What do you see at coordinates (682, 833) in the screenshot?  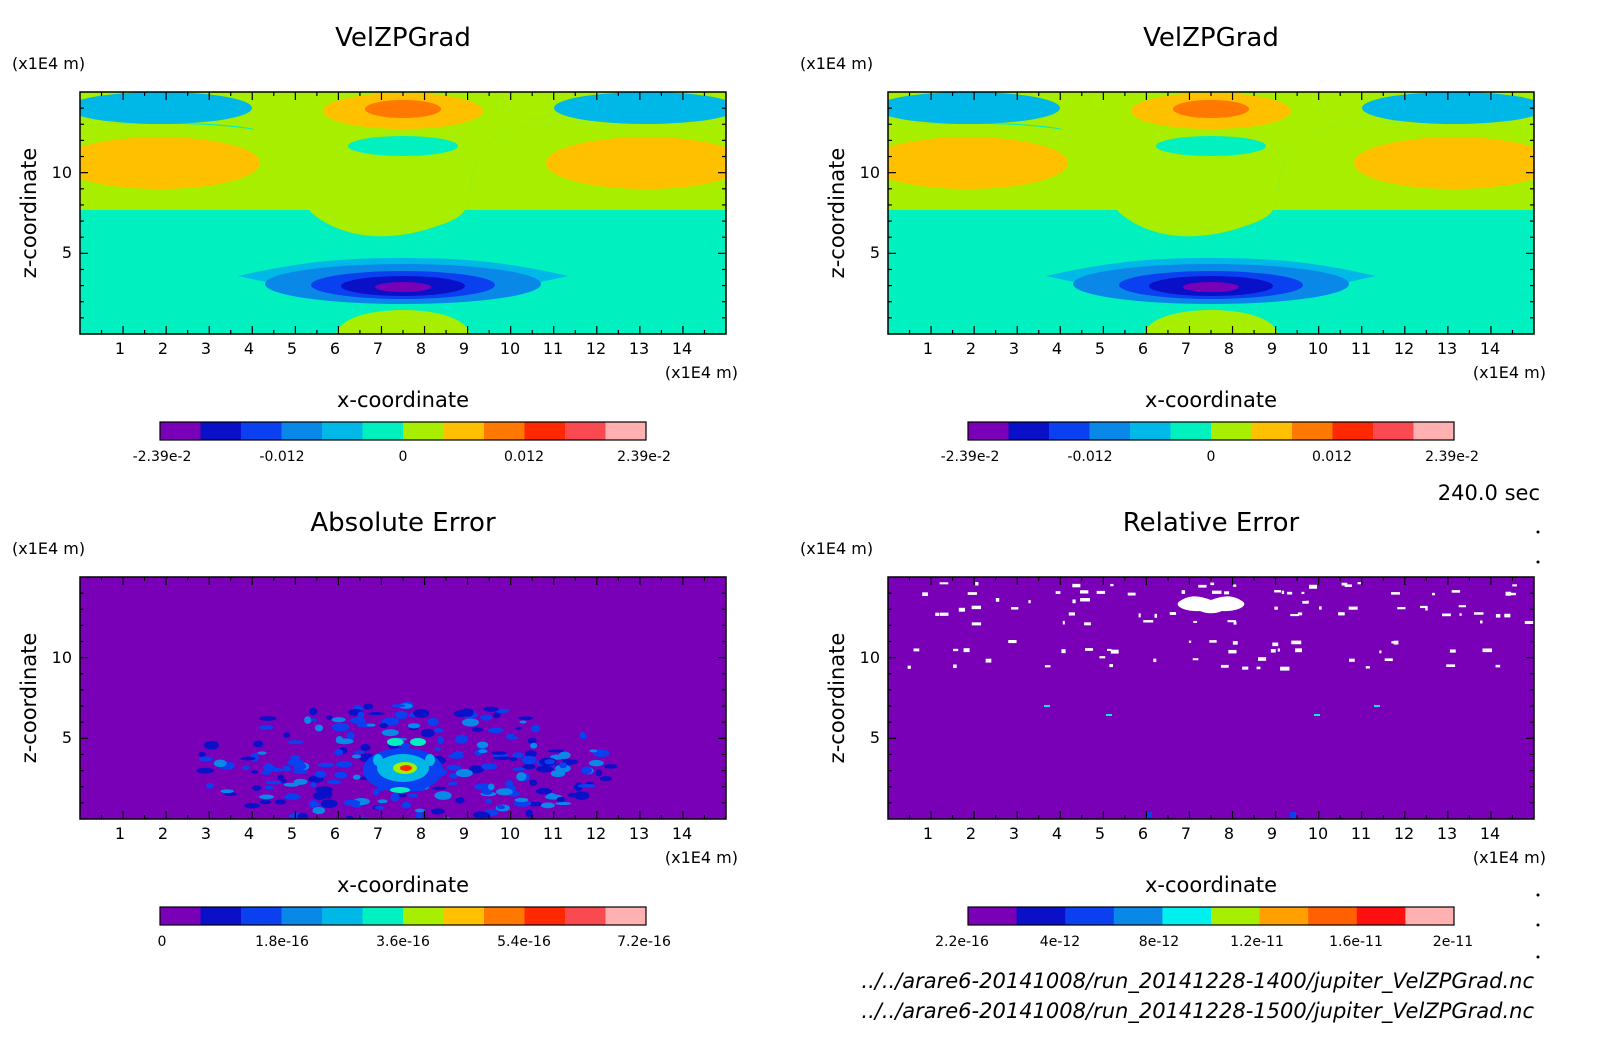 I see `x-tick-label: 14` at bounding box center [682, 833].